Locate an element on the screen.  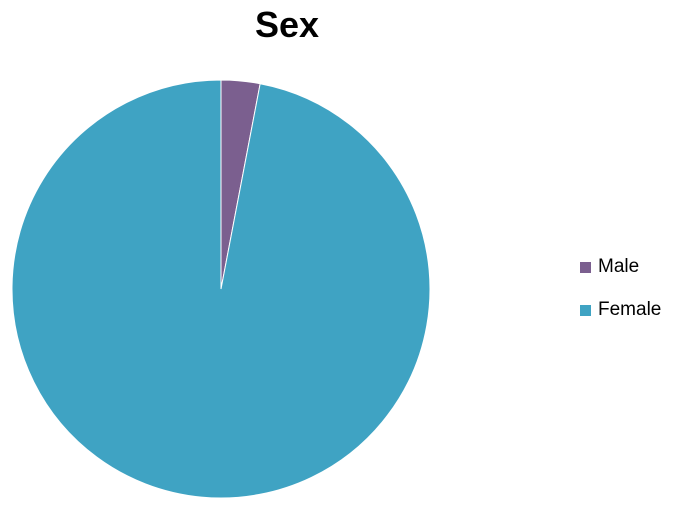
legend-label-male: Male is located at coordinates (619, 266).